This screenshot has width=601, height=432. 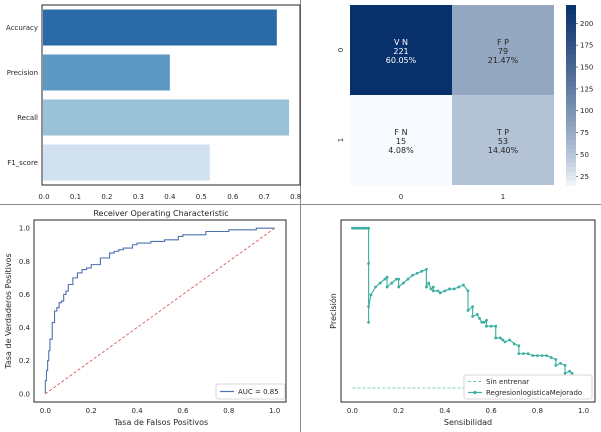 What do you see at coordinates (43, 197) in the screenshot?
I see `bar-x-tick-label: 0.0` at bounding box center [43, 197].